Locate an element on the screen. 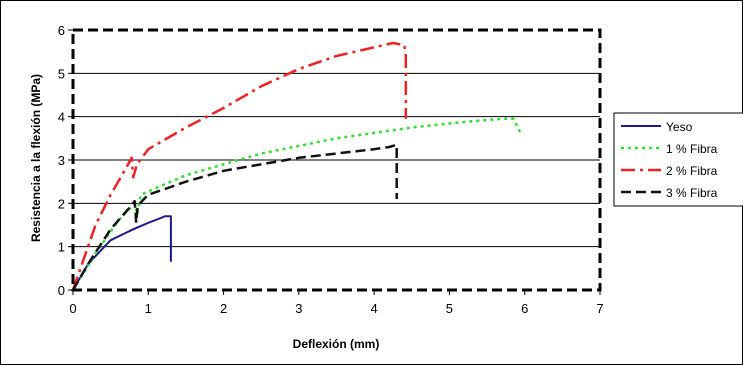  x-tick-label: 2 is located at coordinates (223, 308).